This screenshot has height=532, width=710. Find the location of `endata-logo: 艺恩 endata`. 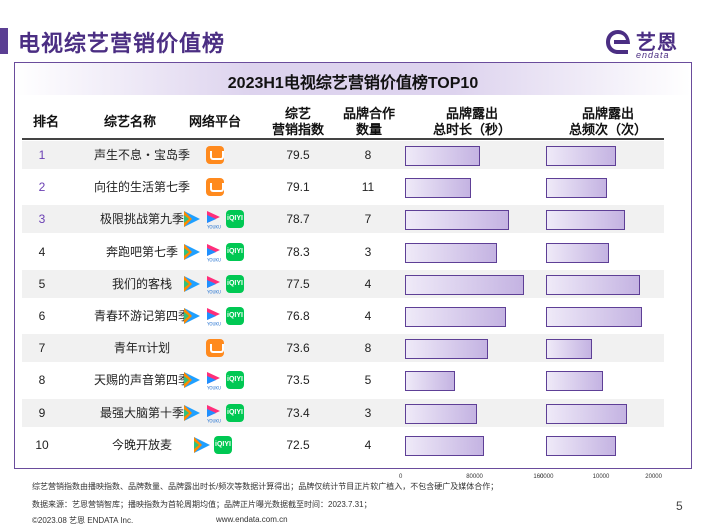

endata-logo: 艺恩 endata is located at coordinates (649, 44).